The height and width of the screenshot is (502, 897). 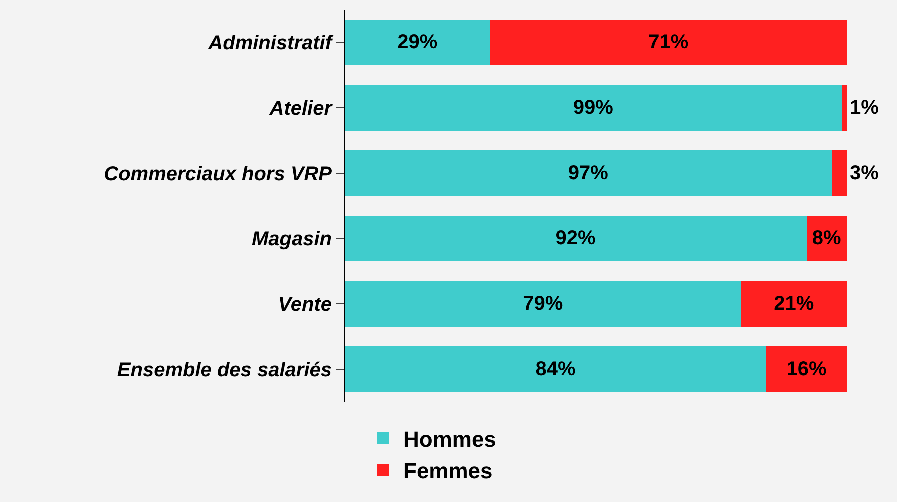 I want to click on data-label: 97%, so click(x=588, y=173).